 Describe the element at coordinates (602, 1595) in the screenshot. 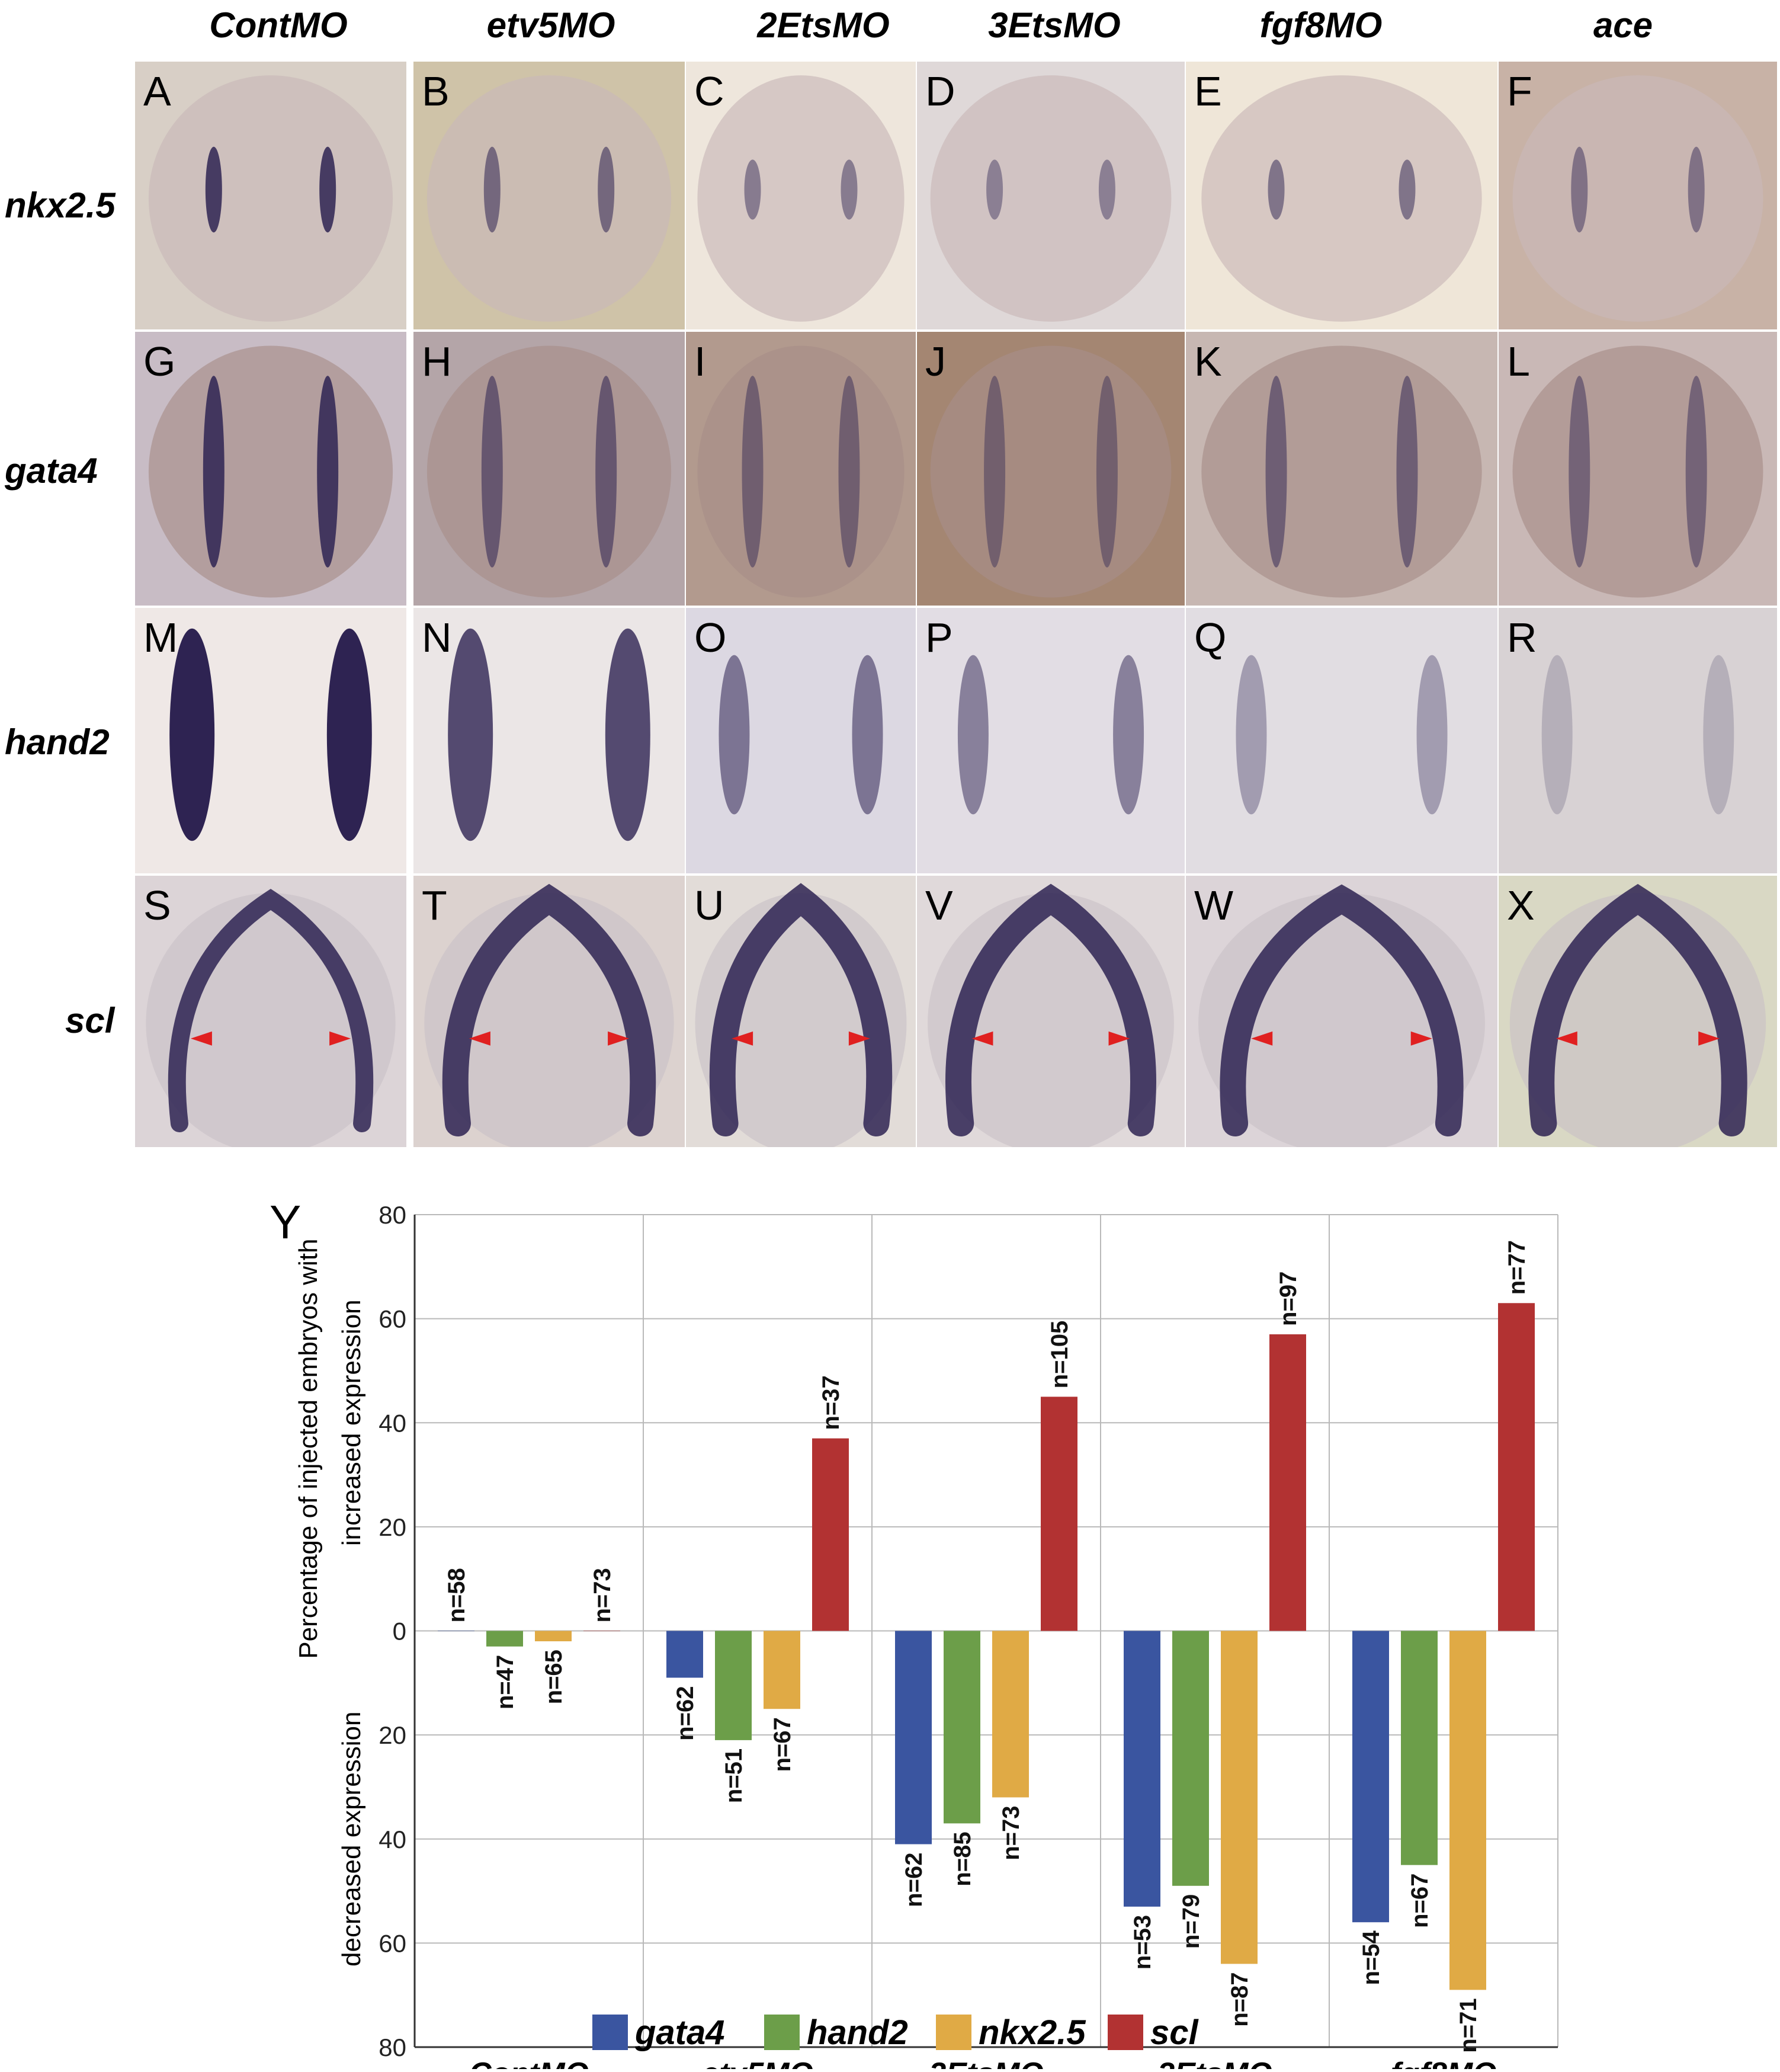

I see `bar-n-label: n=73` at that location.